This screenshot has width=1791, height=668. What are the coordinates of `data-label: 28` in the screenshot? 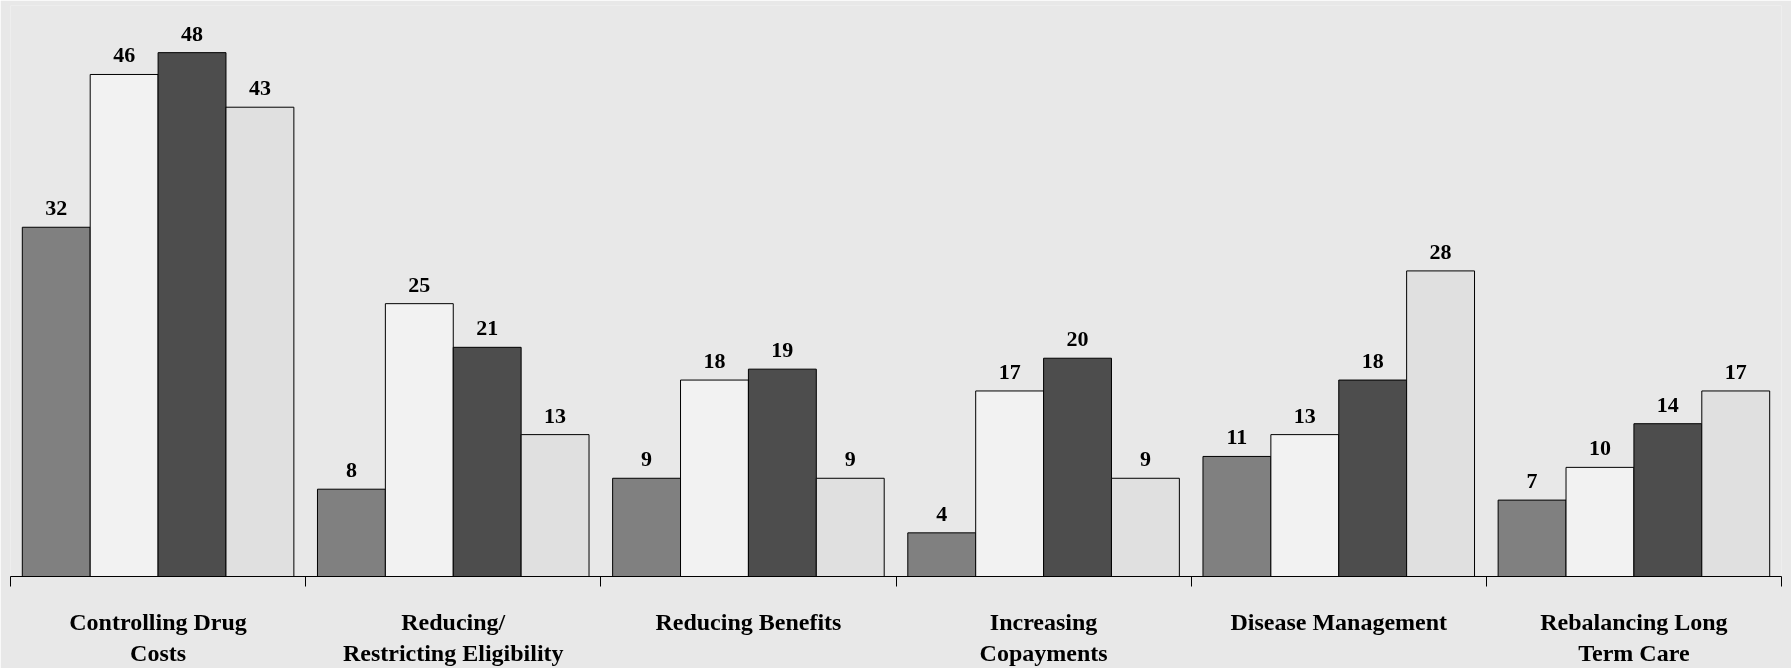 It's located at (1440, 251).